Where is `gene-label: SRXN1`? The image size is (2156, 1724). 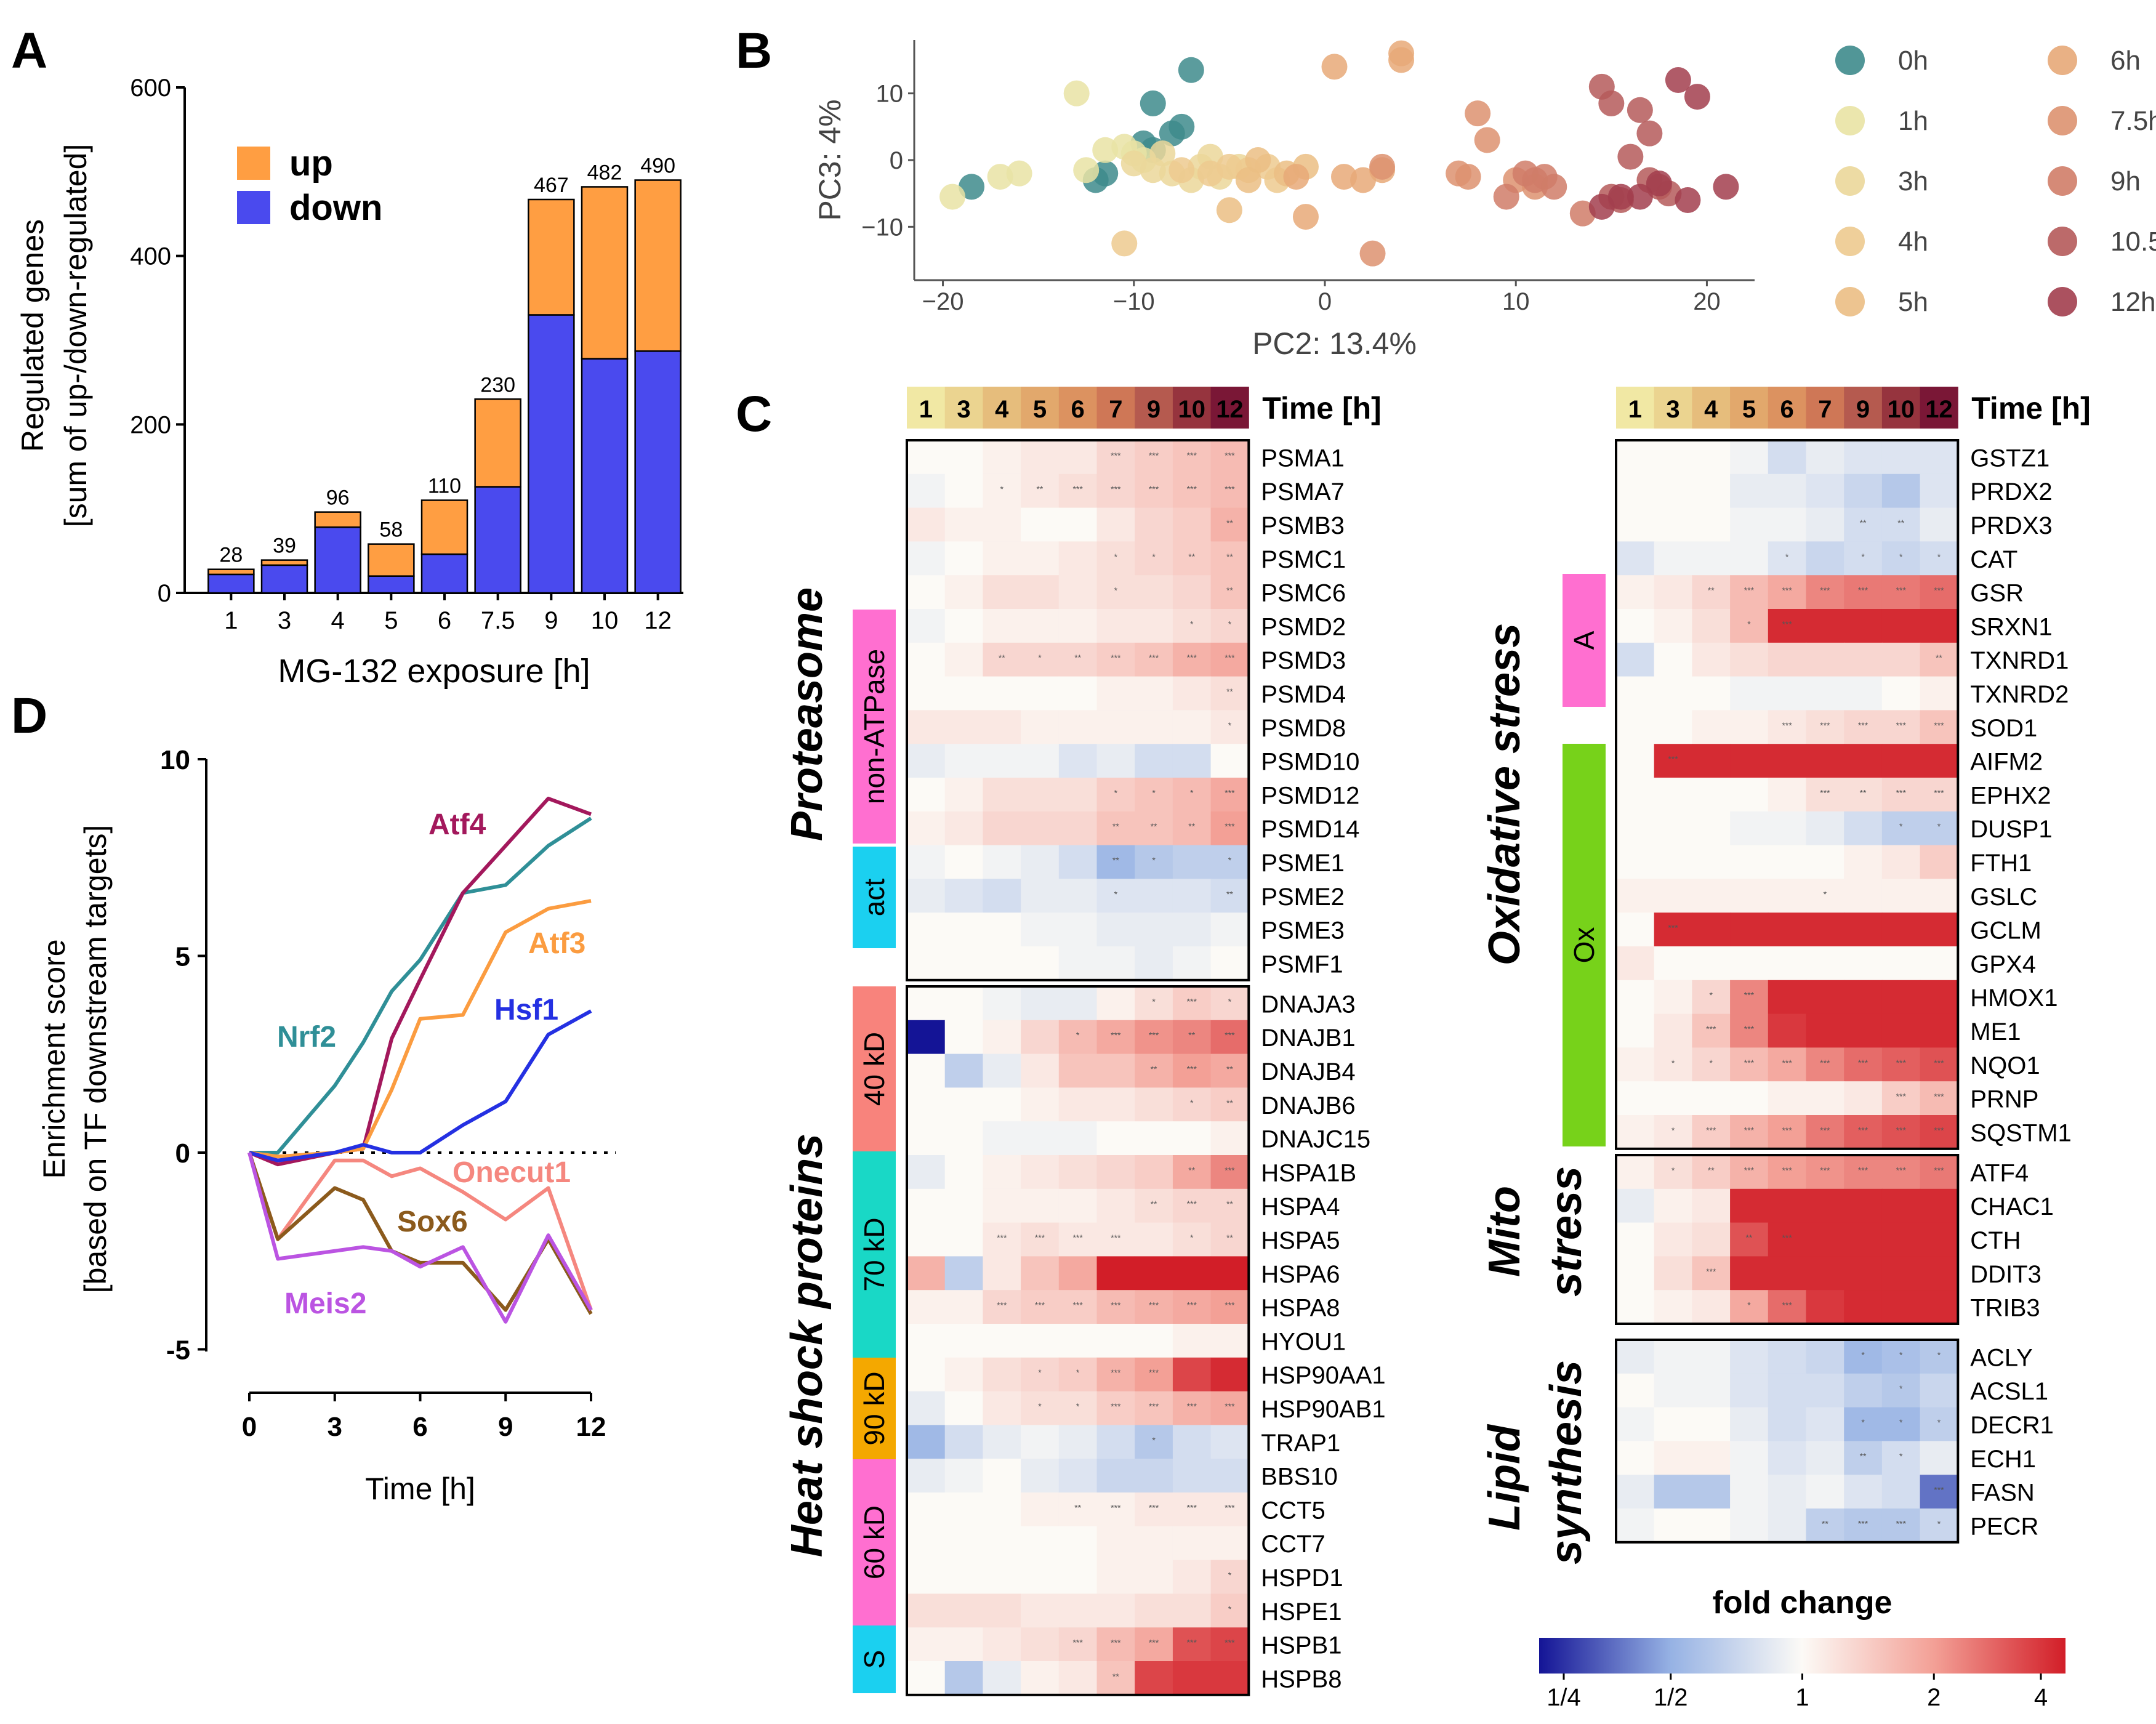
gene-label: SRXN1 is located at coordinates (2011, 627).